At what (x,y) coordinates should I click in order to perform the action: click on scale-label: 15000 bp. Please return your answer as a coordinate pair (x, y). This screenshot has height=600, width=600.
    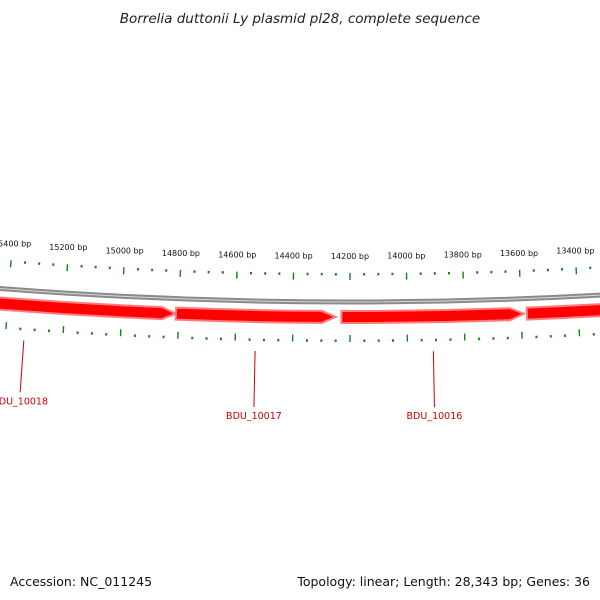
    Looking at the image, I should click on (125, 250).